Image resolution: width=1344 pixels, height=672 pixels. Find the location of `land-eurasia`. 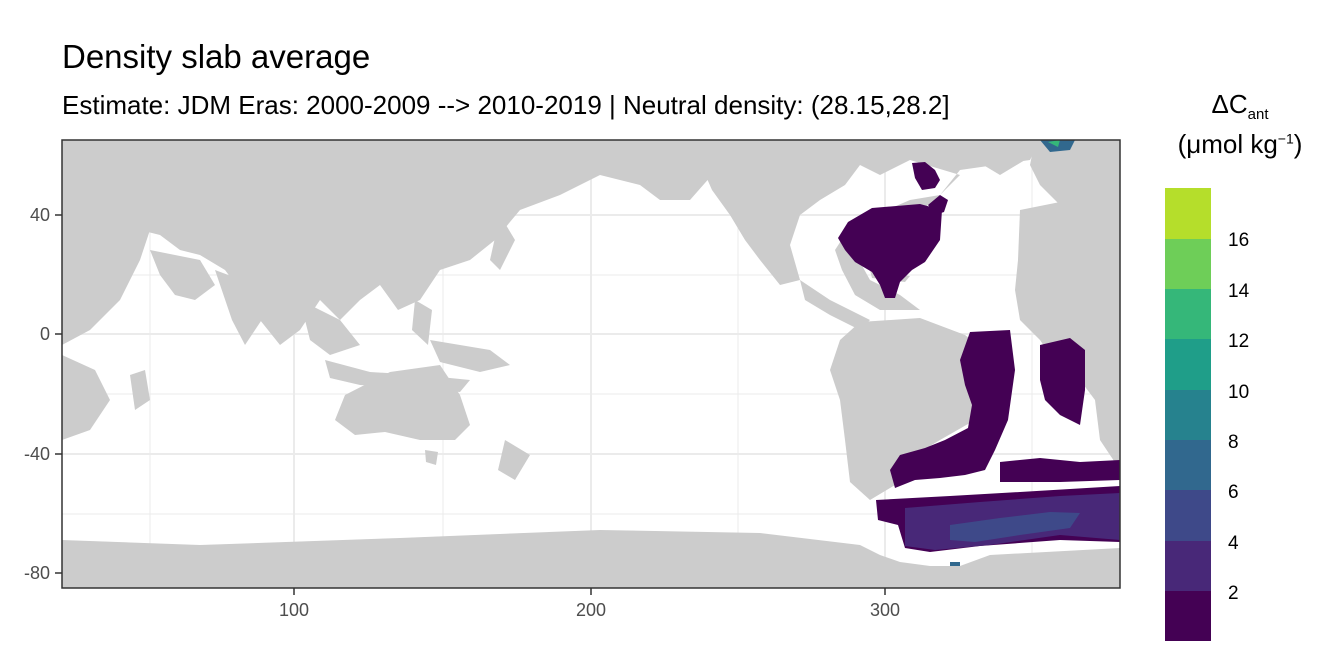

land-eurasia is located at coordinates (426, 242).